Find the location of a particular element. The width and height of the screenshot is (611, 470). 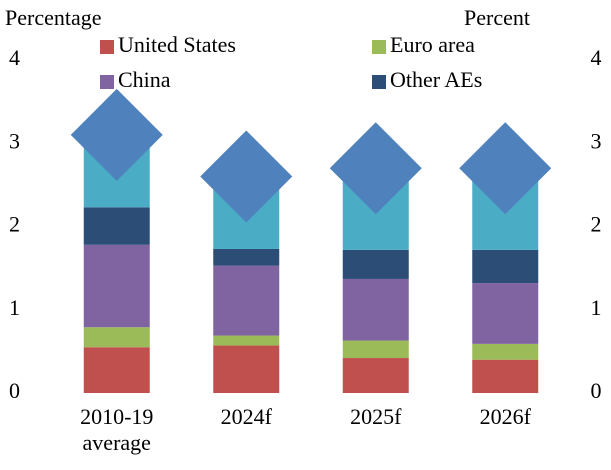

y-tick-label: 3 is located at coordinates (14, 140).